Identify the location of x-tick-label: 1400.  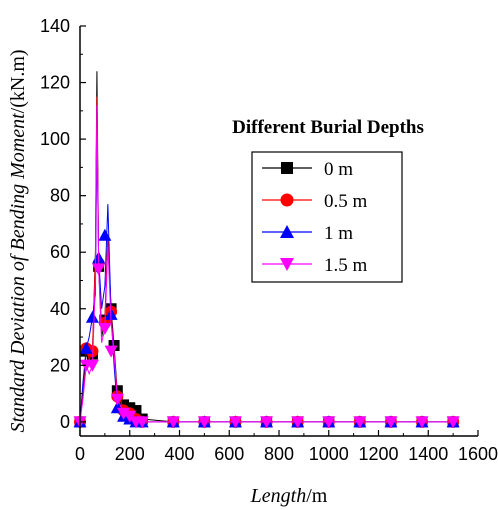
(428, 454).